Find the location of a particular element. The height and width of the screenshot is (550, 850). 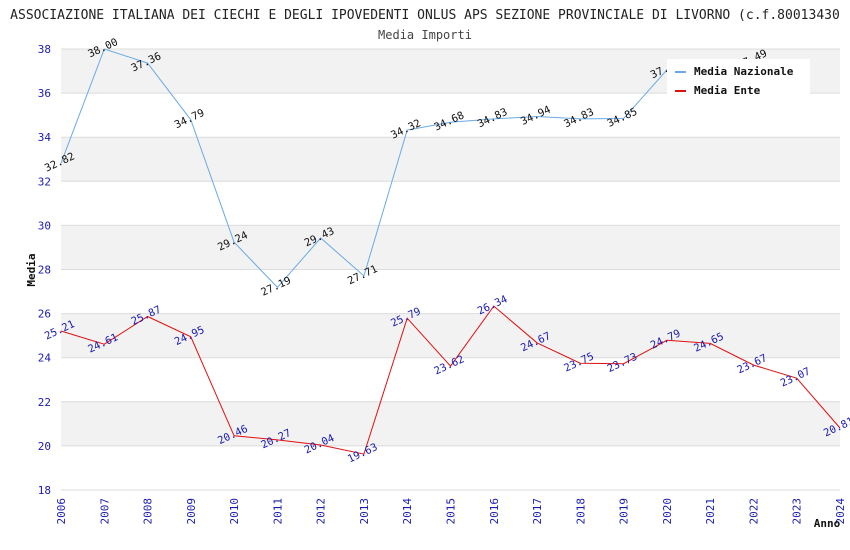

x-axis-label: Anno is located at coordinates (827, 523).